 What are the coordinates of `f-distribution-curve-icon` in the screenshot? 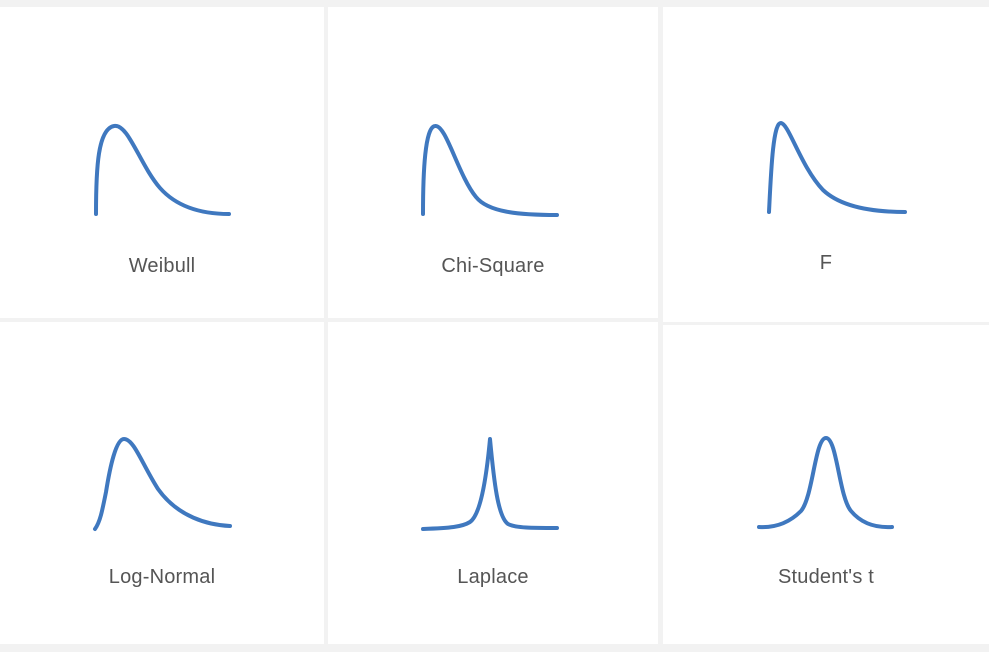 It's located at (837, 167).